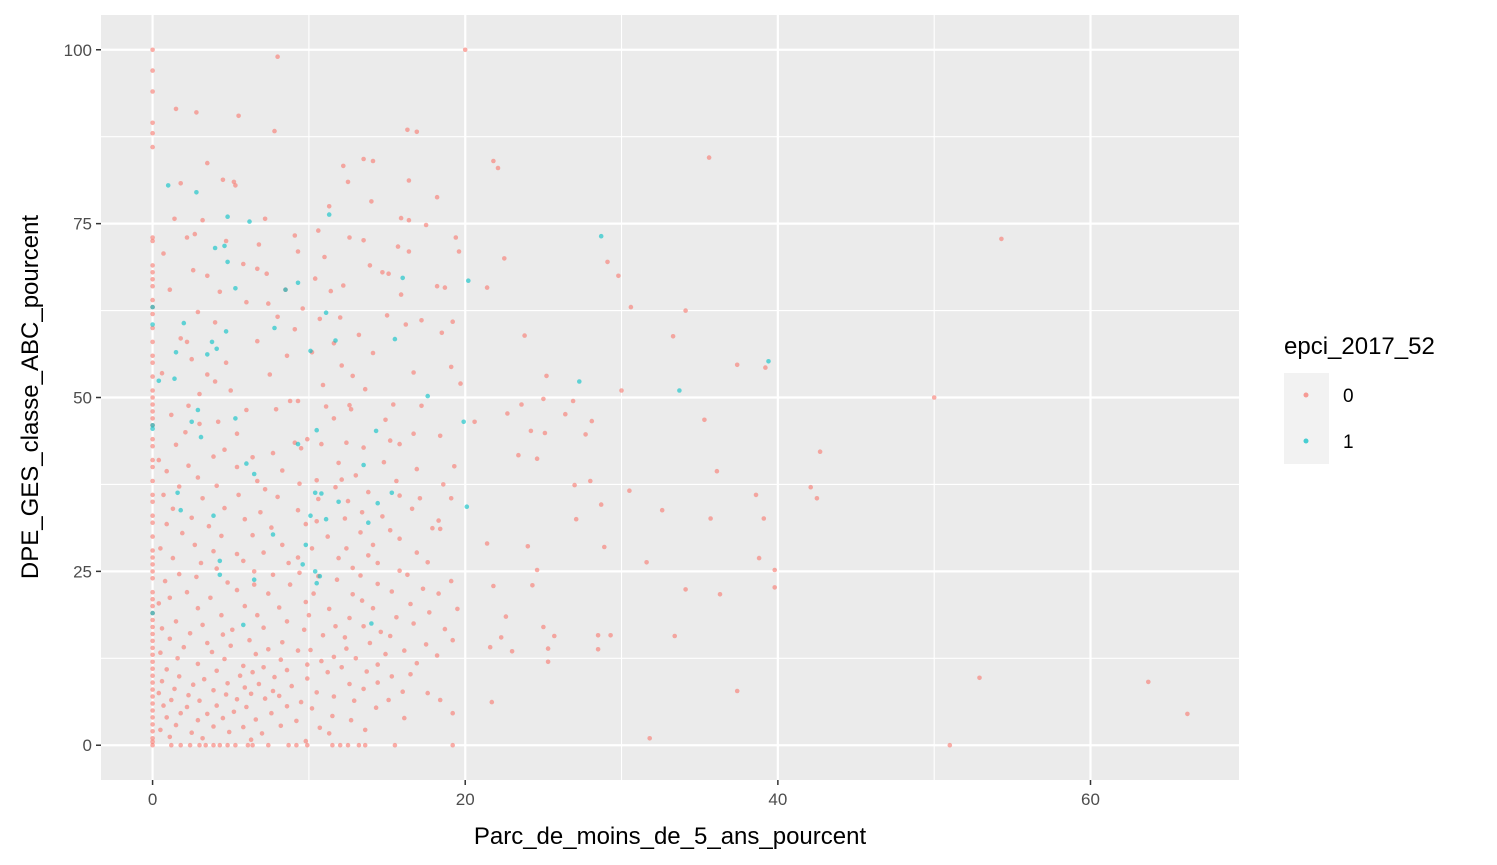  I want to click on x-tick-label: 0, so click(152, 799).